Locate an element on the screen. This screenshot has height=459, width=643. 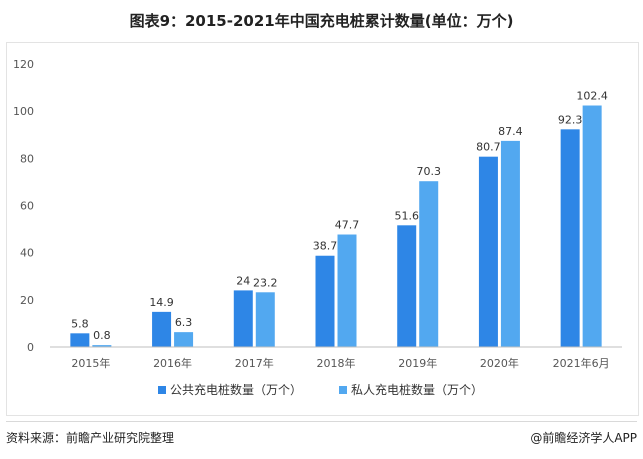
y-tick-label: 120 is located at coordinates (23, 64).